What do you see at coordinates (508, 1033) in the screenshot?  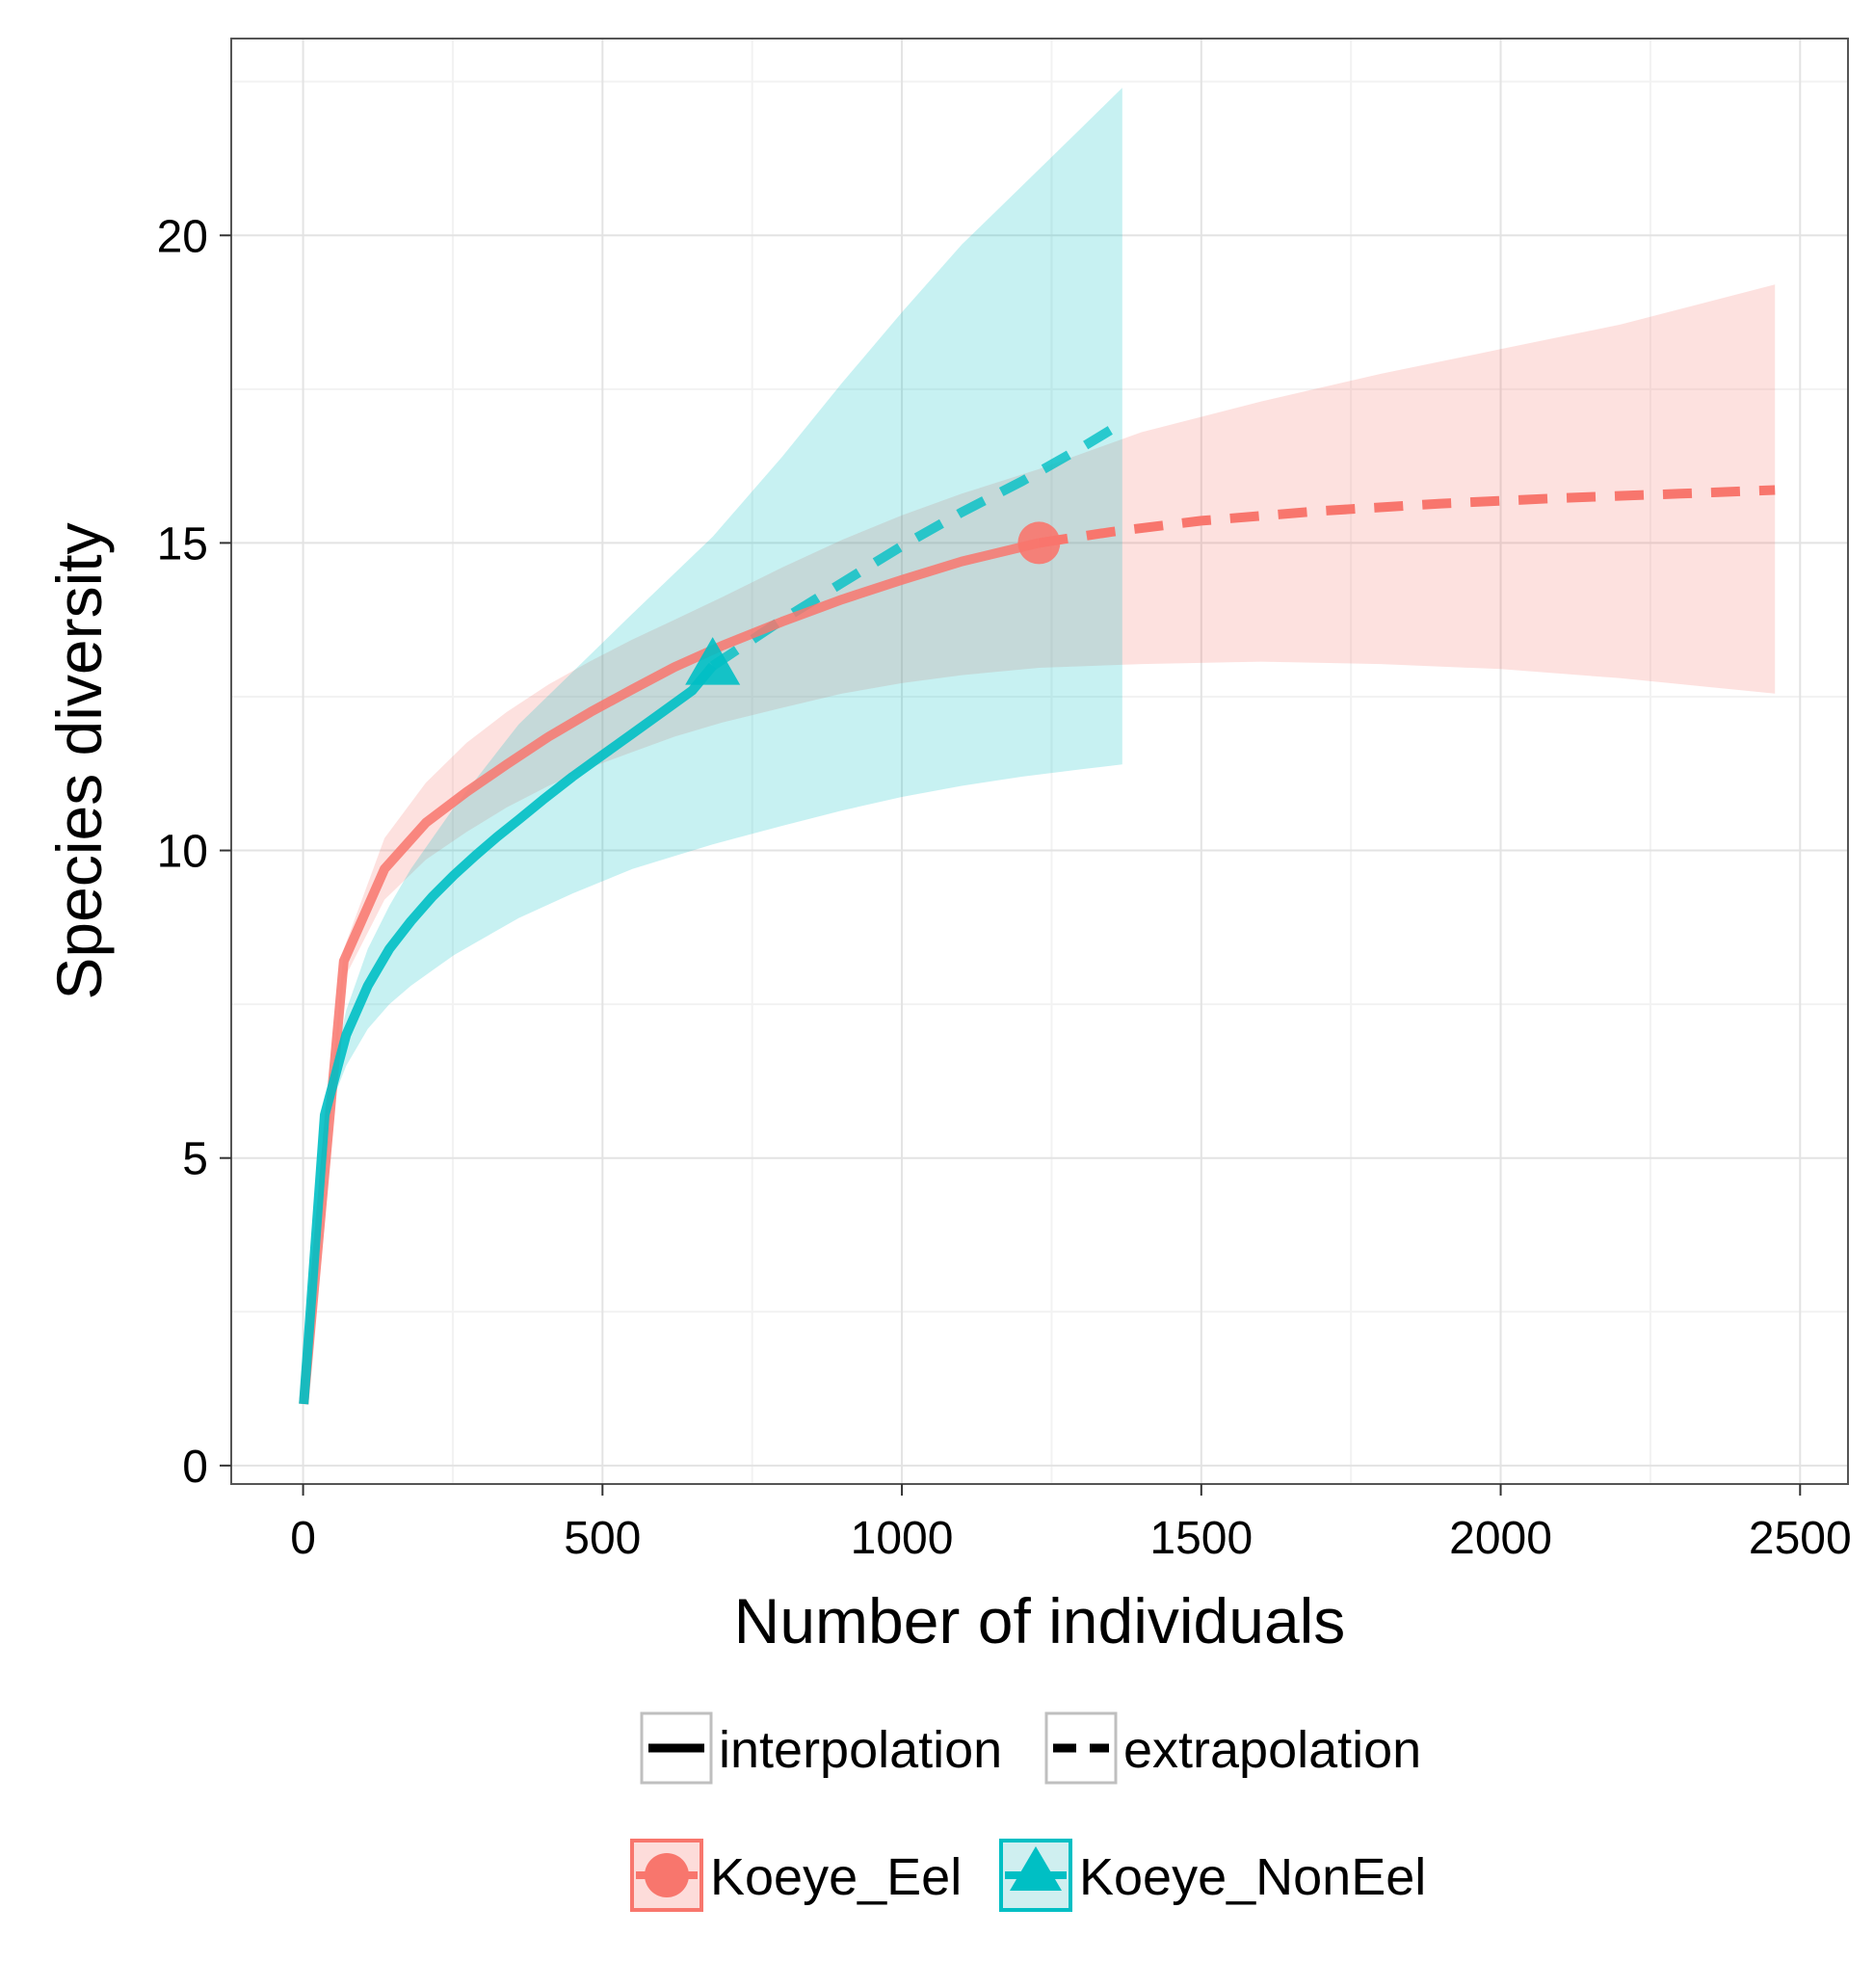 I see `interpolation-line-koeye-noneel` at bounding box center [508, 1033].